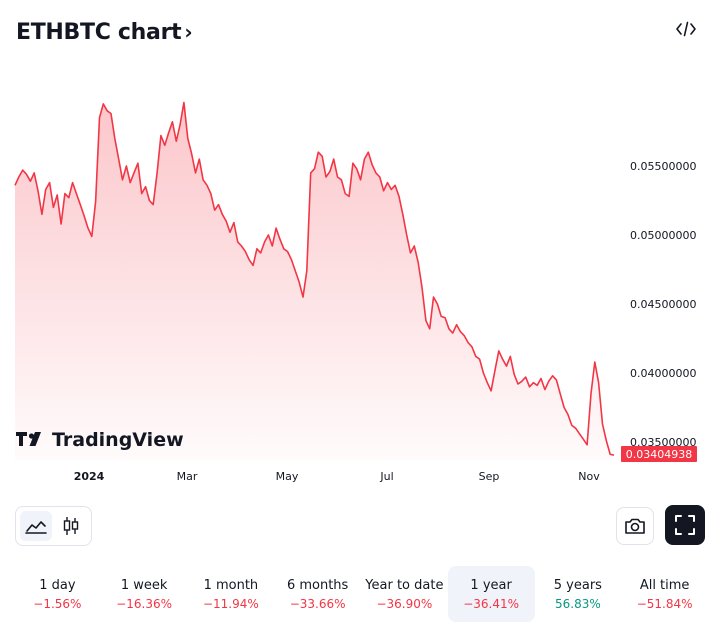  Describe the element at coordinates (491, 594) in the screenshot. I see `period-tab: 1 year −36.41%` at that location.